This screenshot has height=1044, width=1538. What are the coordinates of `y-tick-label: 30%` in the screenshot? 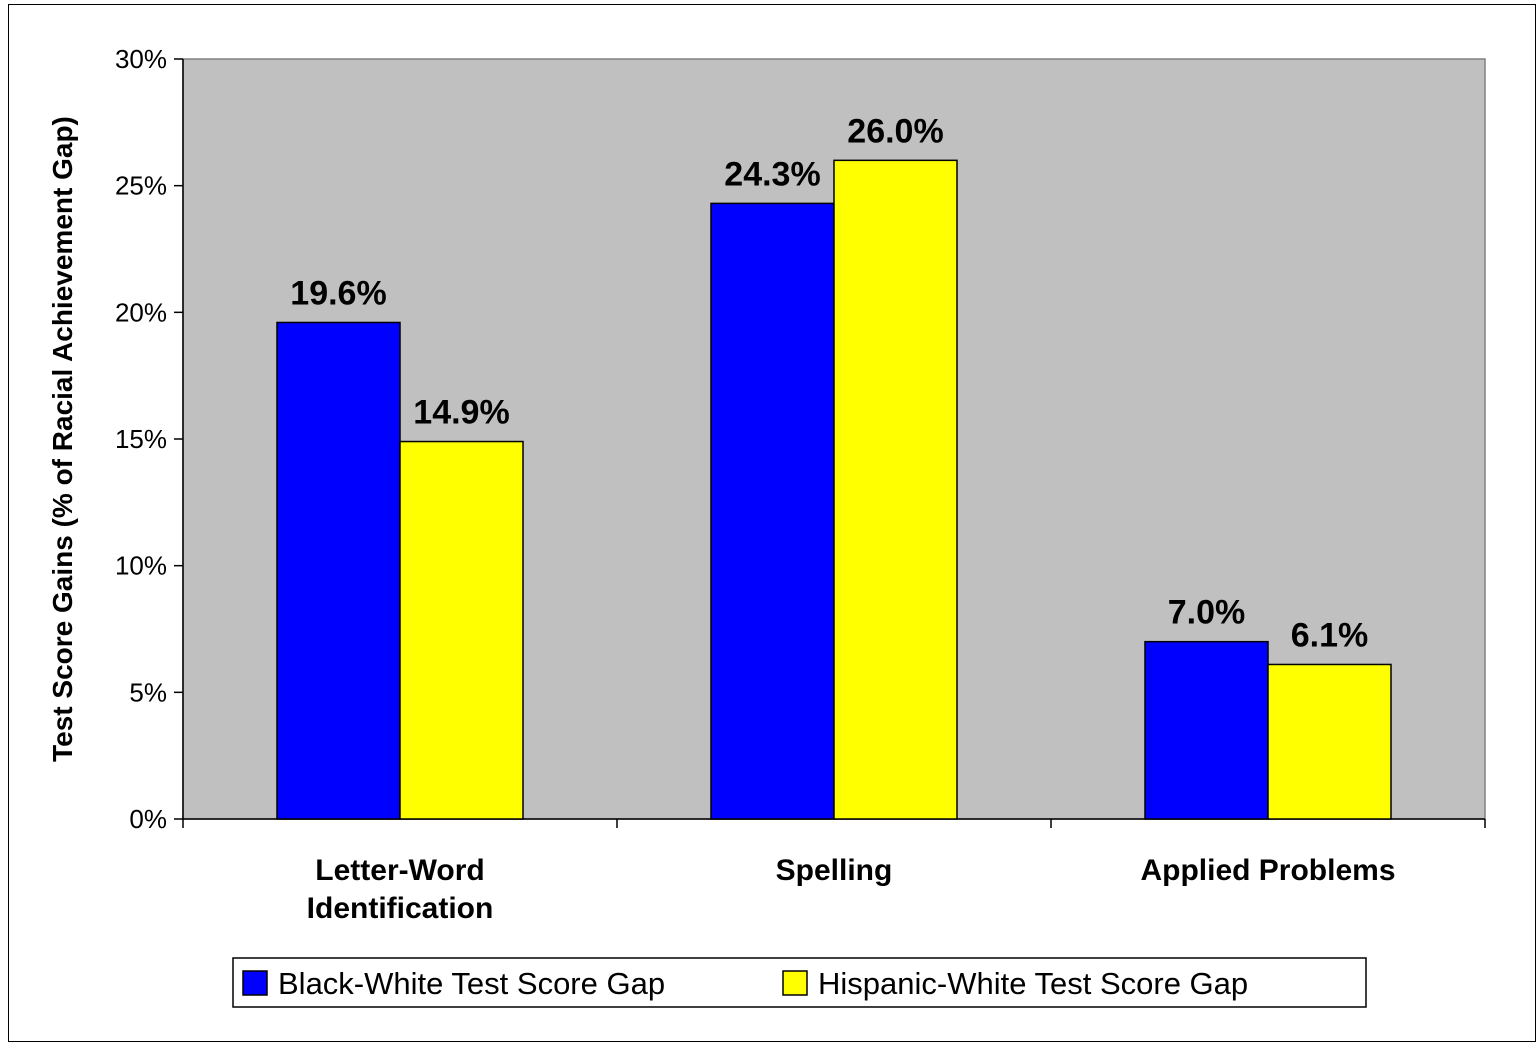 It's located at (141, 59).